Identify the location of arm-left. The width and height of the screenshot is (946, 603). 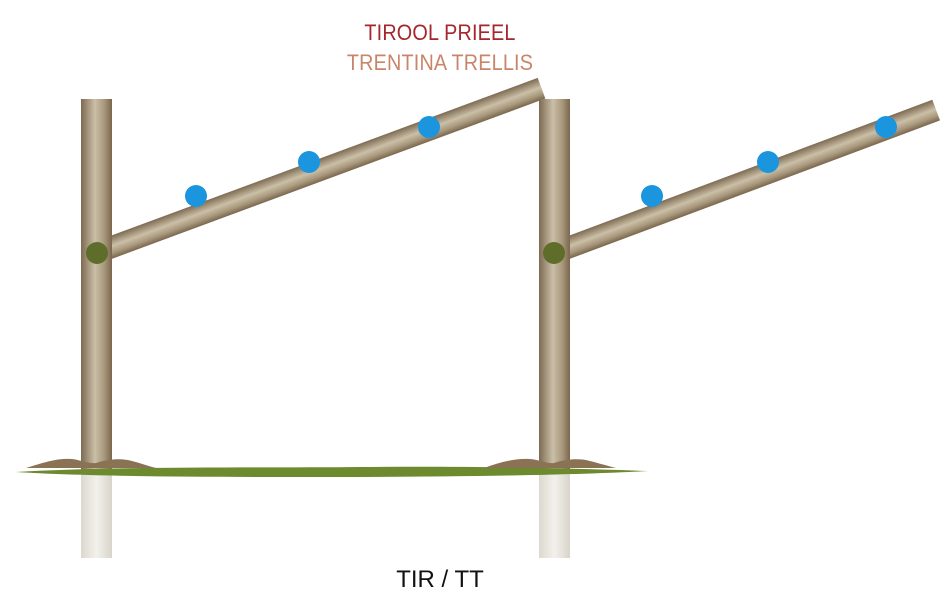
(319, 170).